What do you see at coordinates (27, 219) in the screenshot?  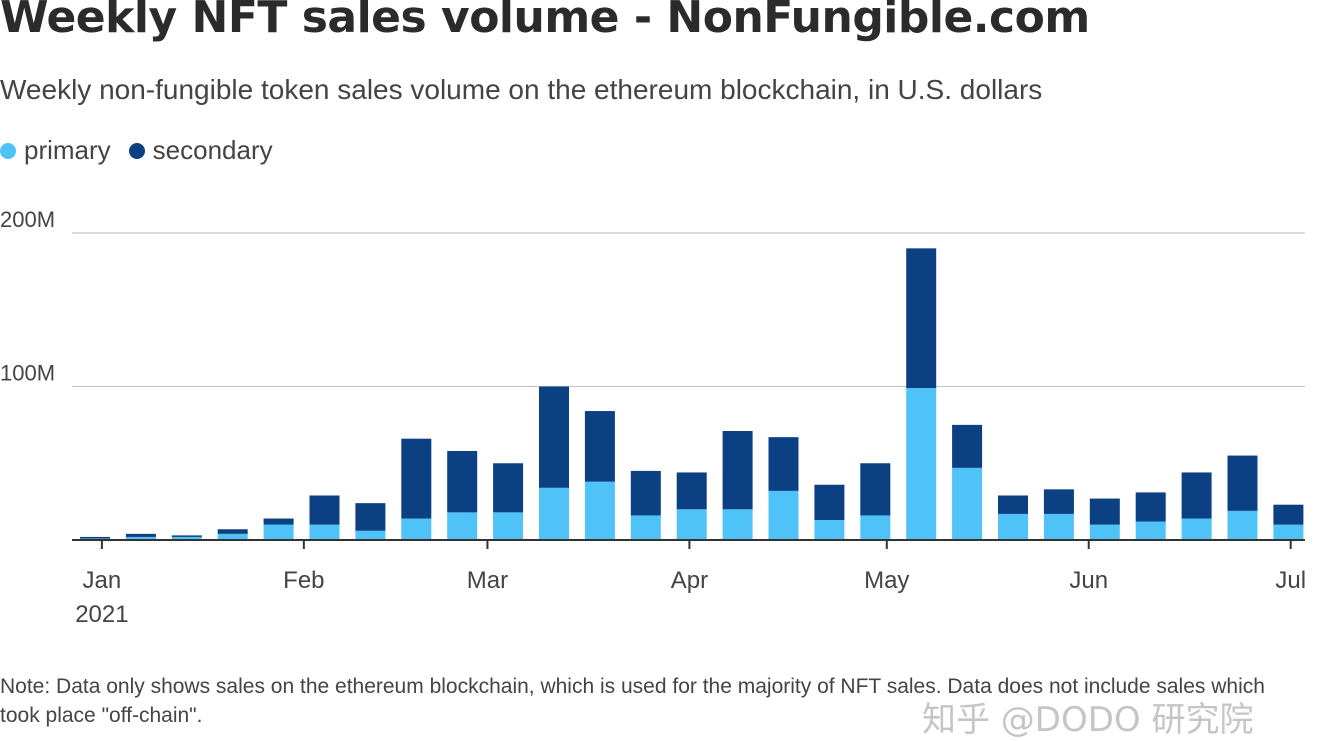 I see `y-tick-label-200M: 200M` at bounding box center [27, 219].